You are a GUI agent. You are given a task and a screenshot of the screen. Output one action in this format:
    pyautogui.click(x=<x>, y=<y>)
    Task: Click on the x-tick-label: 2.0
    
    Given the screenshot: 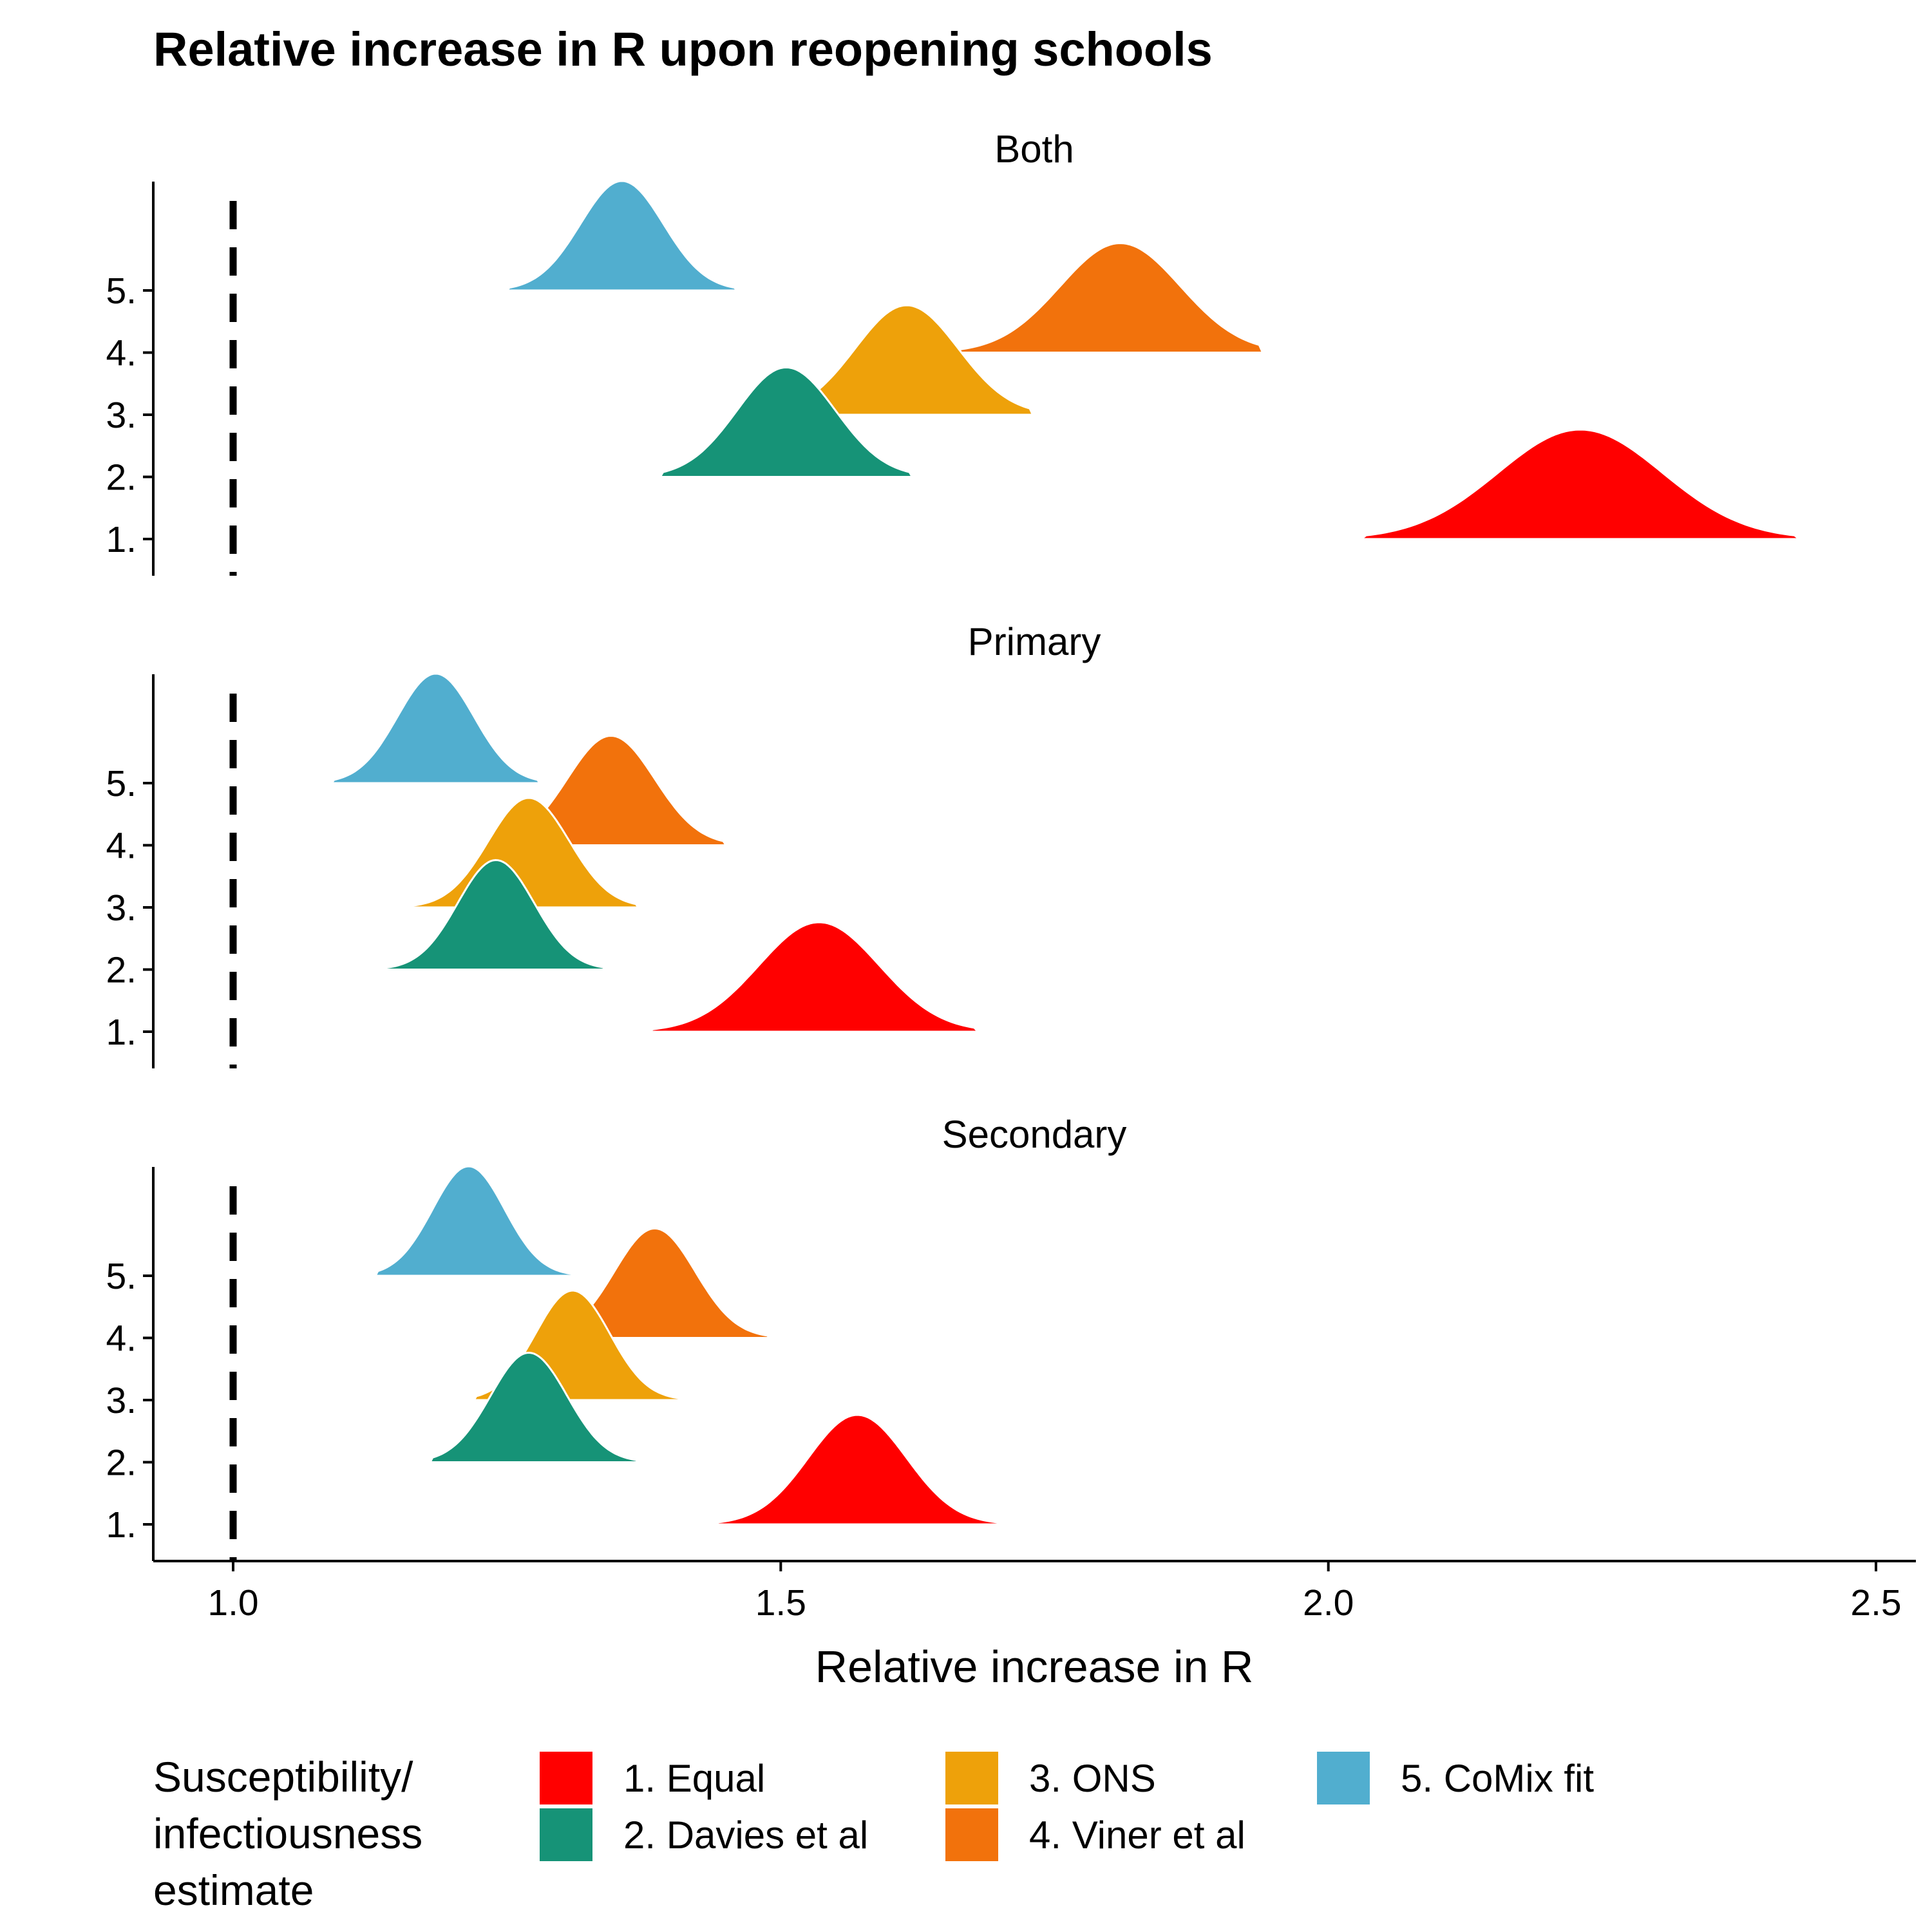 What is the action you would take?
    pyautogui.click(x=1329, y=1603)
    